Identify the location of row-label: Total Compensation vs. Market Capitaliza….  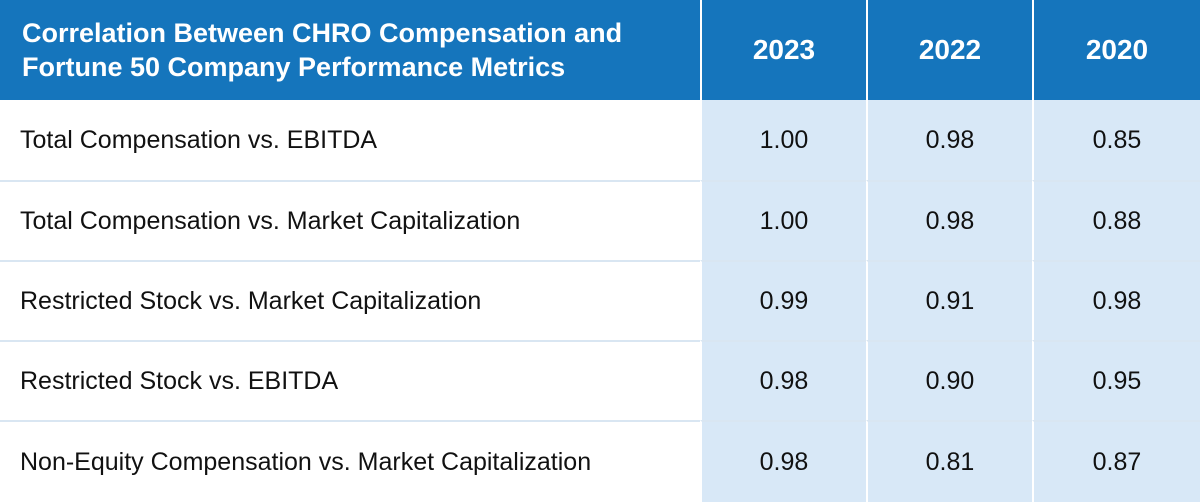
(350, 220).